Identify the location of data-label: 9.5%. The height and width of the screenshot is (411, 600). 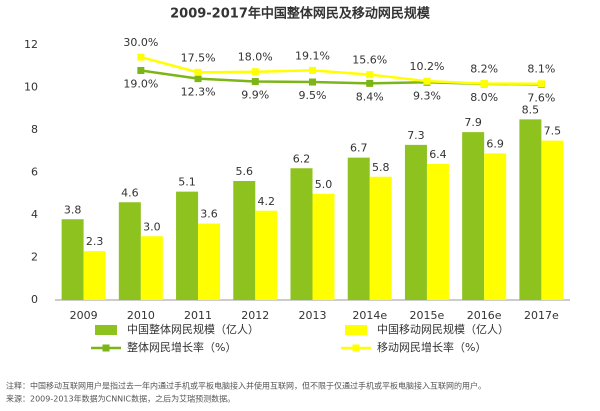
(313, 95).